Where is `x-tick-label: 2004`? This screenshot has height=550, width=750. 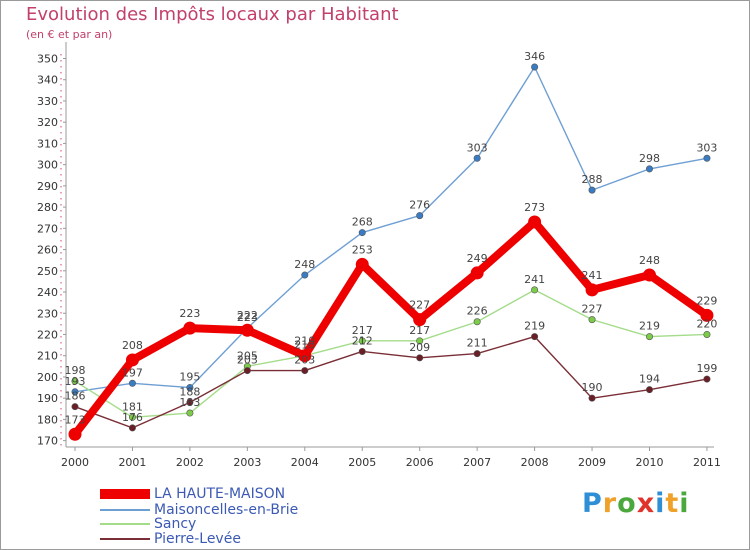
x-tick-label: 2004 is located at coordinates (305, 462).